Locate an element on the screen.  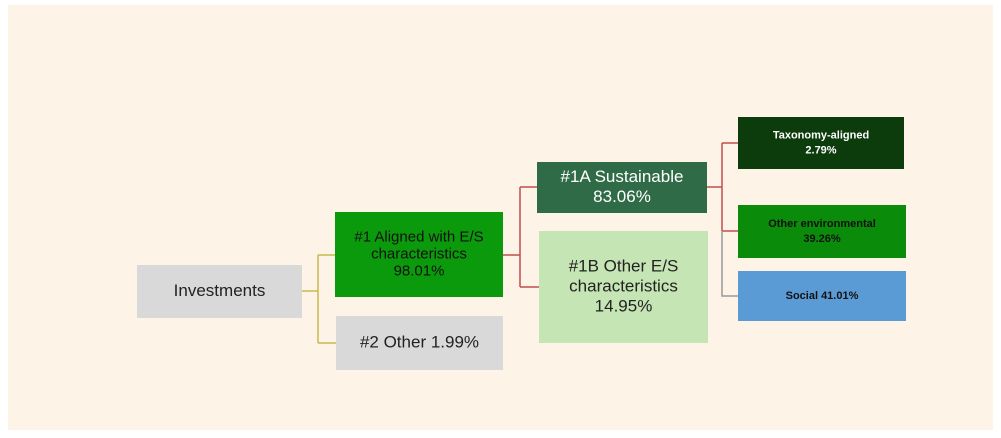
node-label: Social 41.01% is located at coordinates (822, 296).